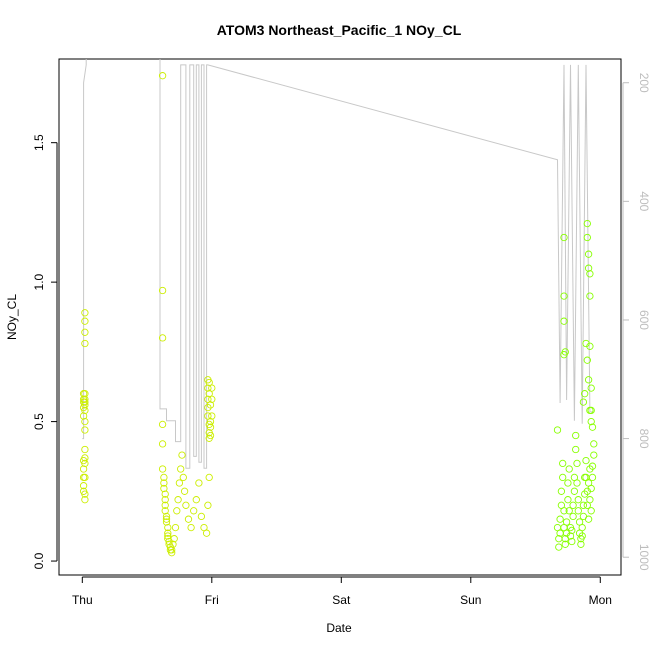 The image size is (650, 650). I want to click on right-tick-label: 200, so click(643, 83).